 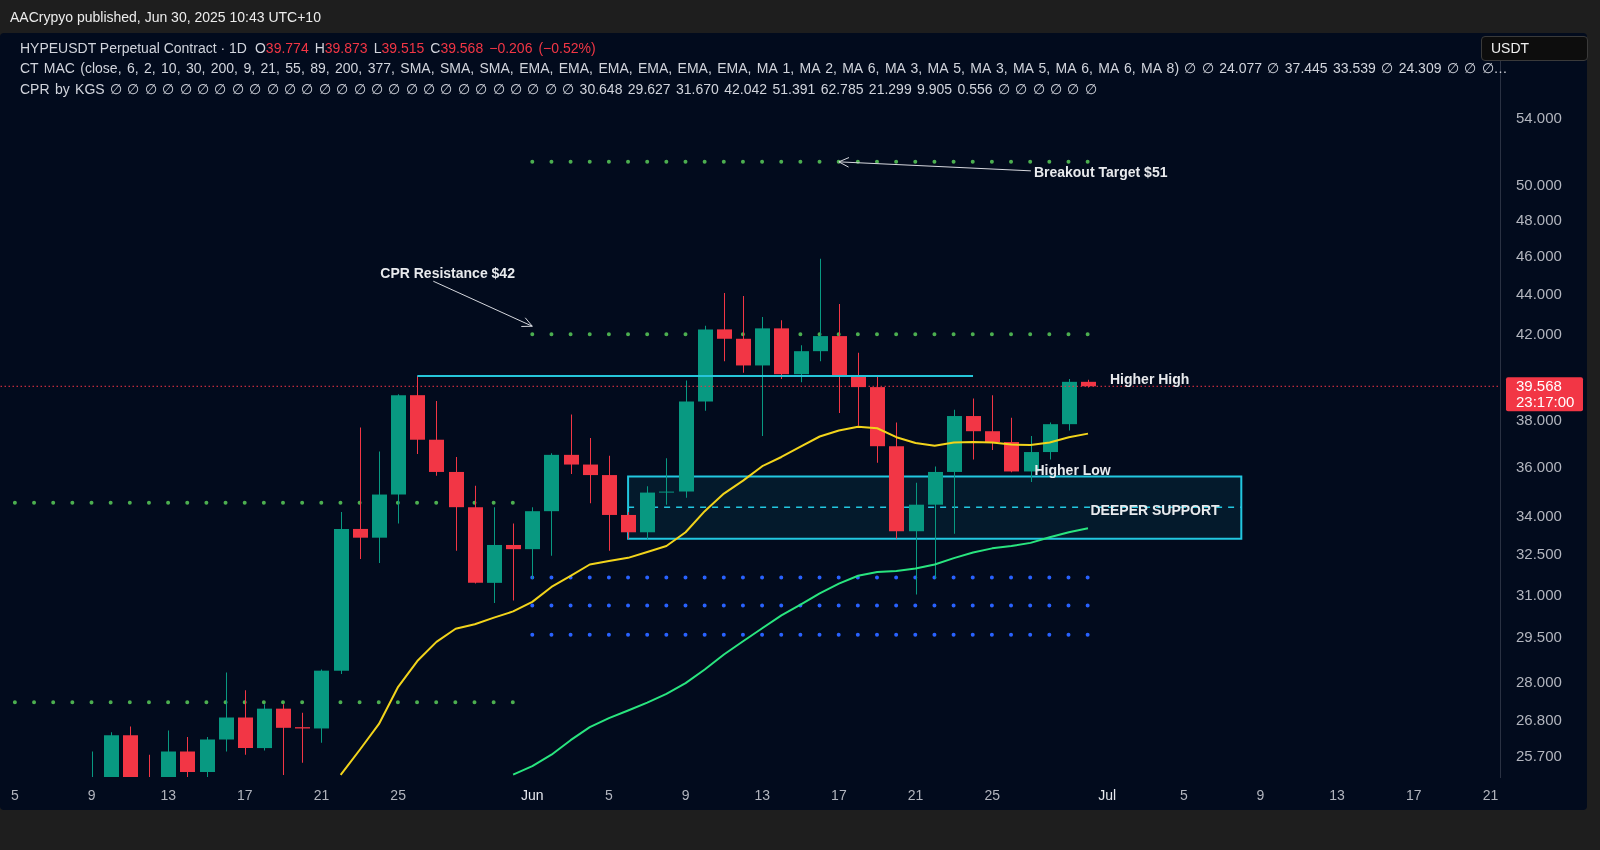 What do you see at coordinates (1072, 470) in the screenshot?
I see `annotation: Higher Low` at bounding box center [1072, 470].